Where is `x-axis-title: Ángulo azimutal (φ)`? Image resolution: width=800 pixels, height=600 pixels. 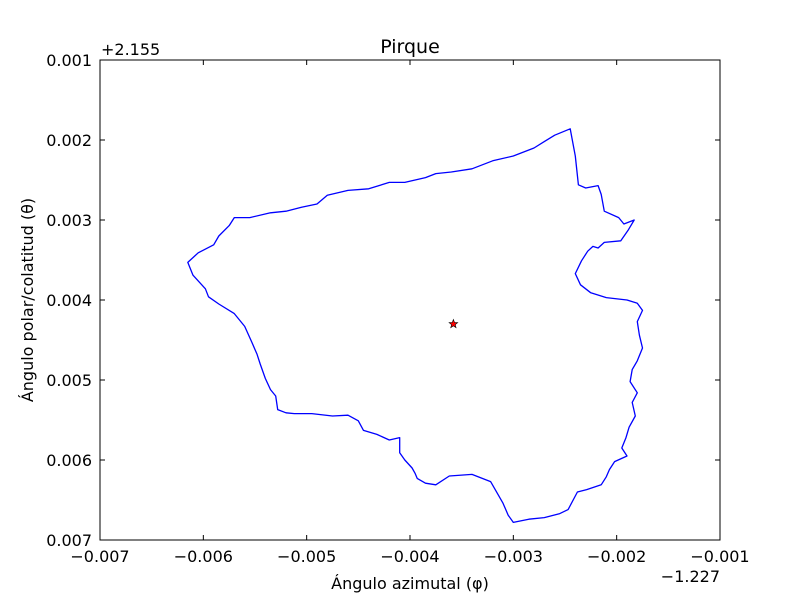
x-axis-title: Ángulo azimutal (φ) is located at coordinates (410, 583).